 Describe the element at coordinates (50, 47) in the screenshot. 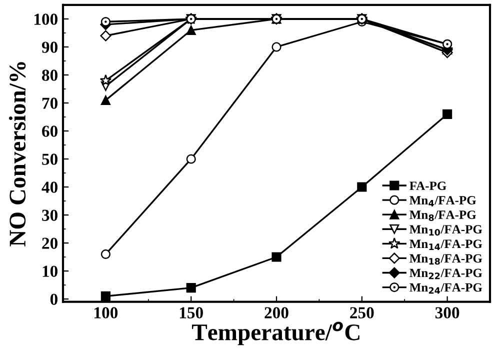

I see `y-tick-label: 90` at that location.